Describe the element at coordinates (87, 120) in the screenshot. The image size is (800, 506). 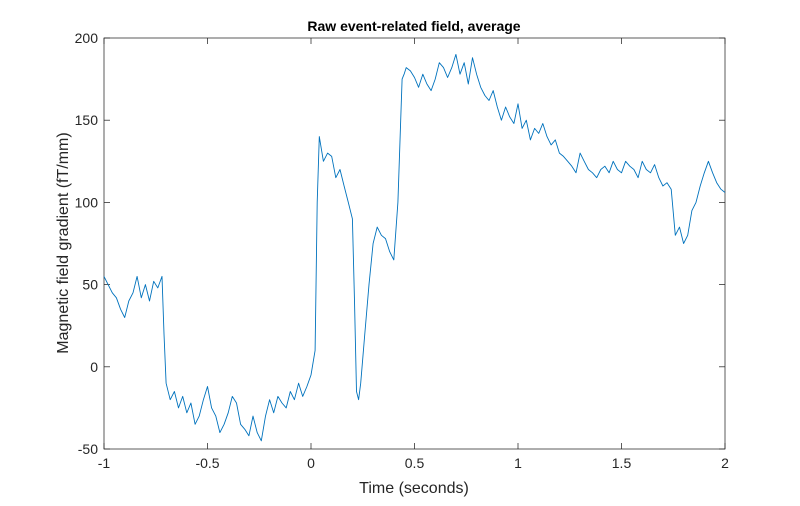
I see `y-tick-label: 150` at that location.